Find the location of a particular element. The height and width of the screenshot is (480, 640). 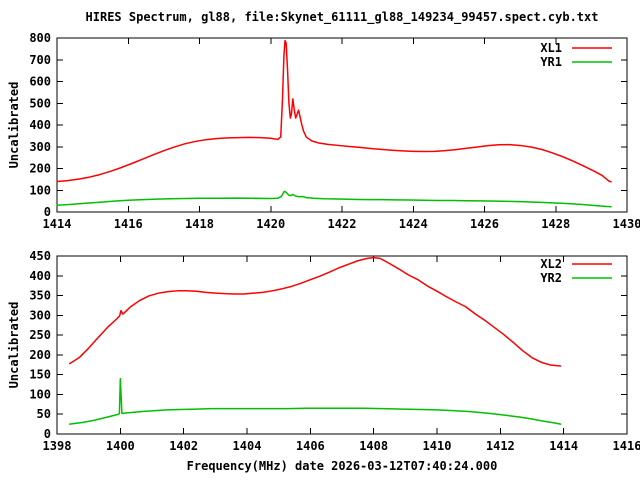

plot2-y-axis-label: Uncalibrated is located at coordinates (14, 345).